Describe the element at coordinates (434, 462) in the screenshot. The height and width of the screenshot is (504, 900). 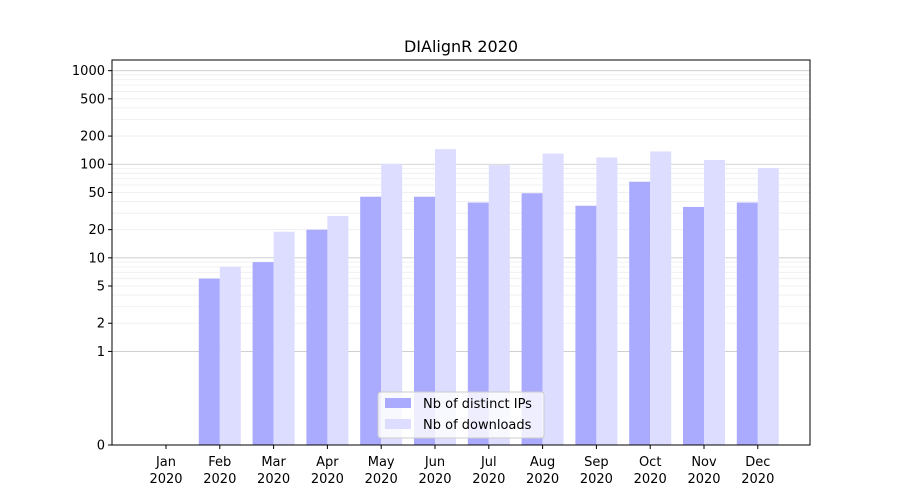
I see `x-tick-label-month: Jun` at that location.